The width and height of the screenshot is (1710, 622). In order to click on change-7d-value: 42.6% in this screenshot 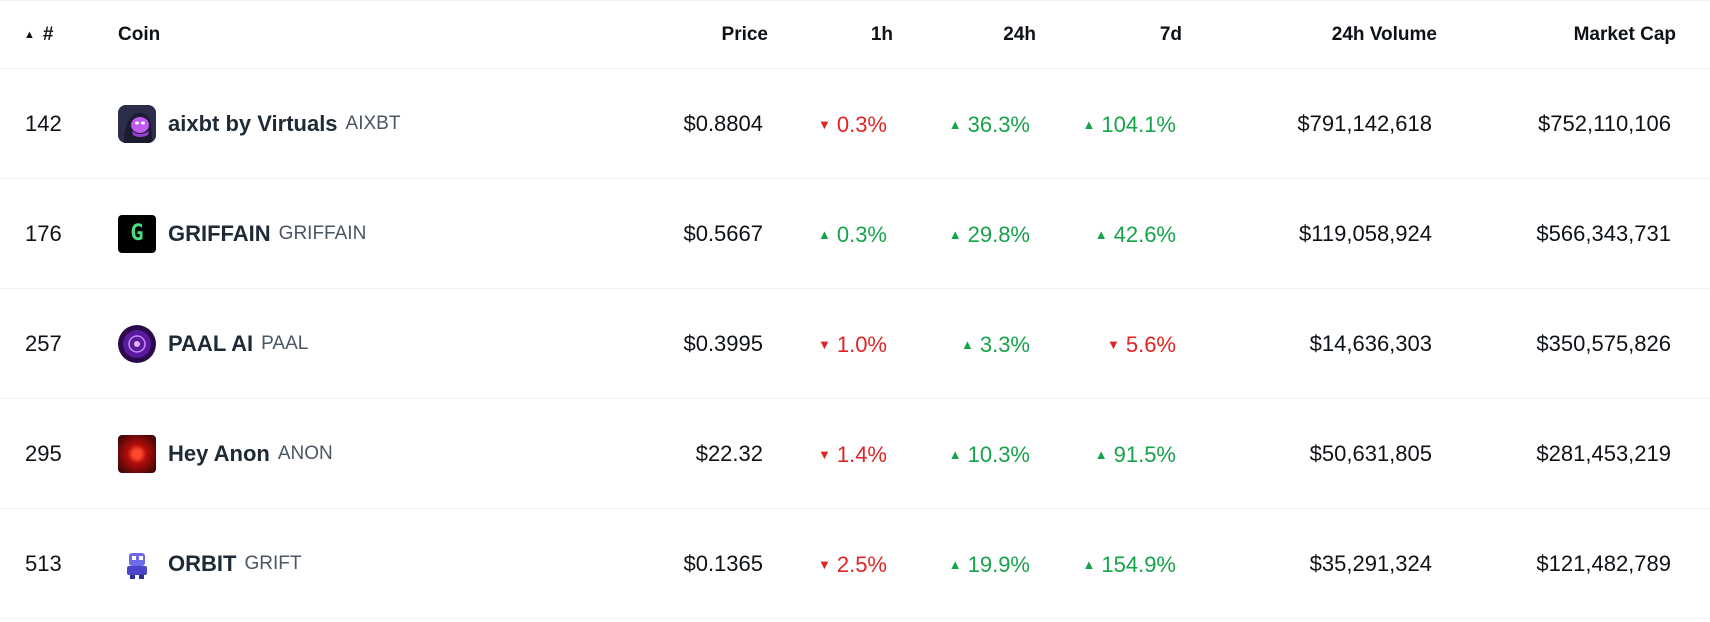, I will do `click(1144, 234)`.